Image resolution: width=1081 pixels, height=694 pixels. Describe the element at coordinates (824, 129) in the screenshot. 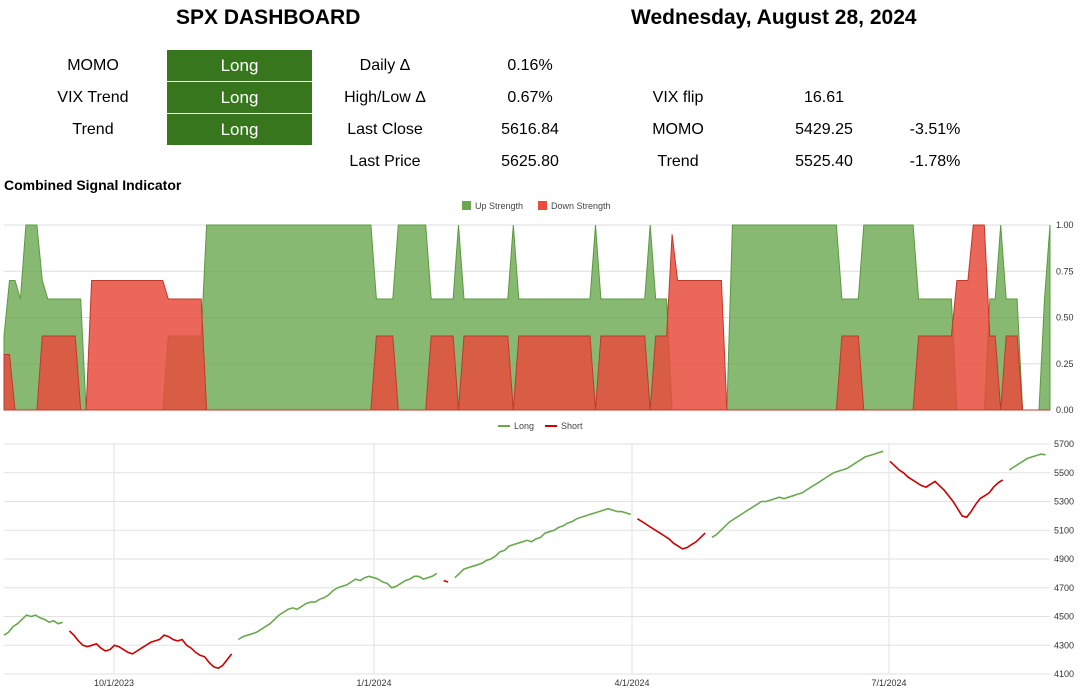

I see `level-value-momo: 5429.25` at that location.